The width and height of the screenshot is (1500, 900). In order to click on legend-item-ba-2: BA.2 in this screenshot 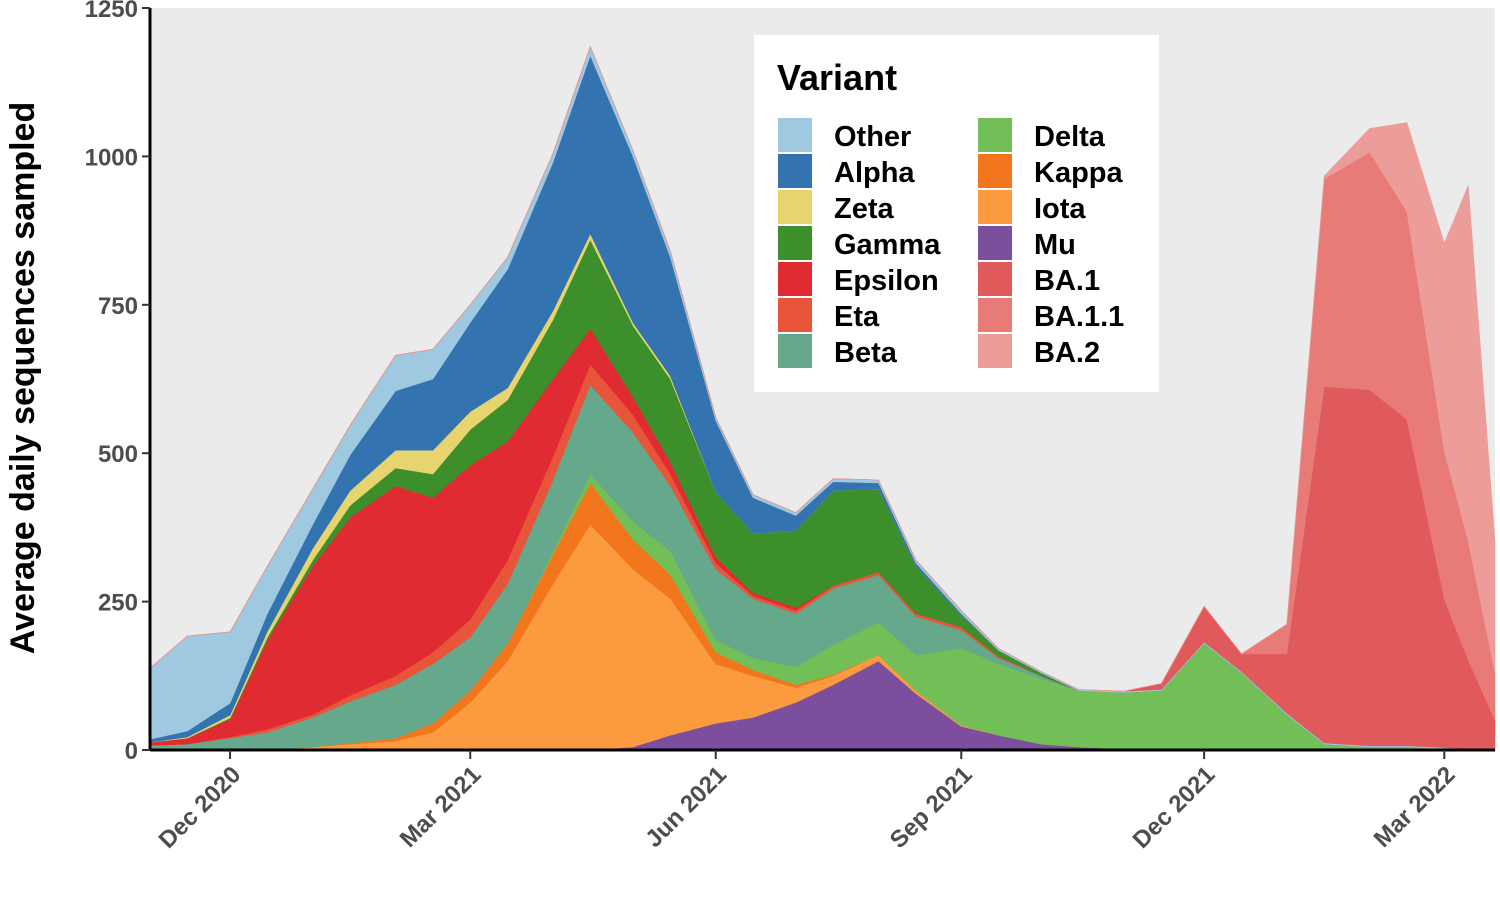, I will do `click(1039, 351)`.